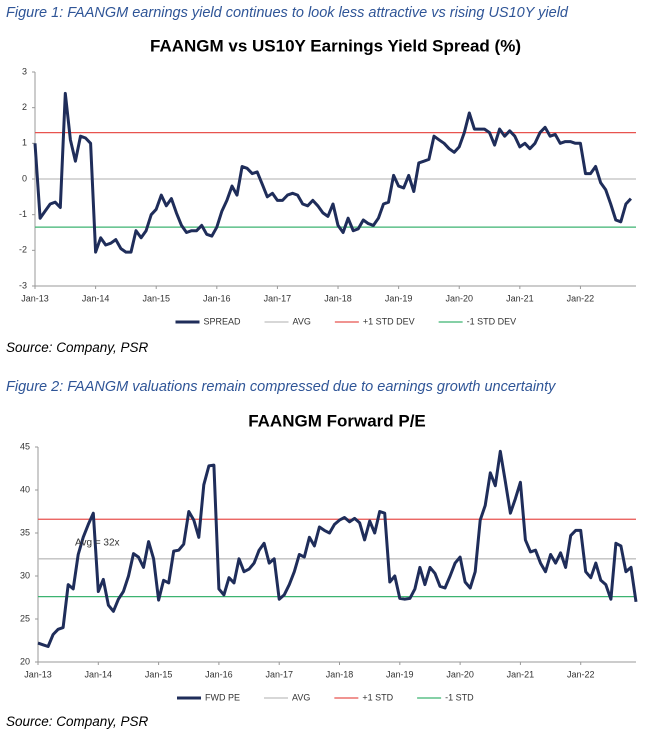  I want to click on y-tick-label: -1, so click(23, 214).